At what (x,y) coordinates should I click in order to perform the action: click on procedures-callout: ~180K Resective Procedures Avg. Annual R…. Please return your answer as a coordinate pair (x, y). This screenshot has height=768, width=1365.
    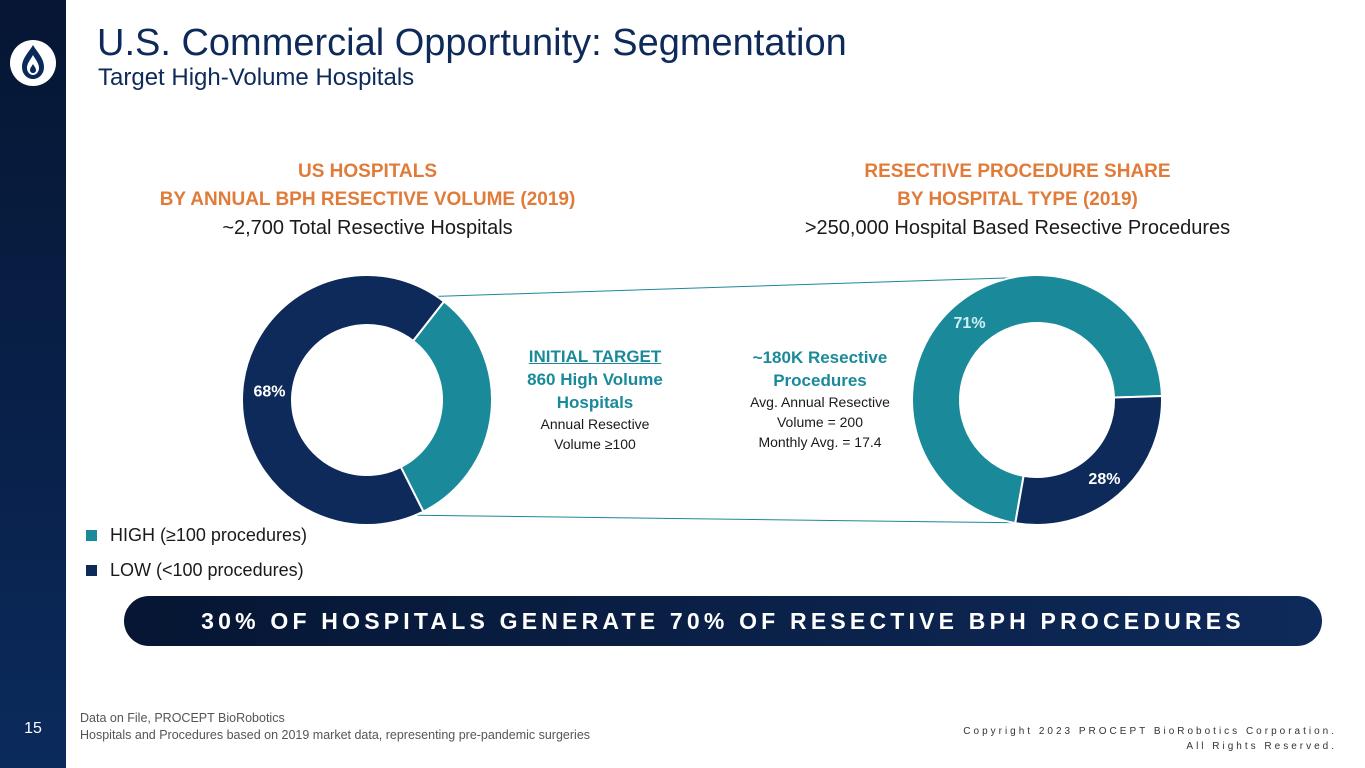
    Looking at the image, I should click on (820, 399).